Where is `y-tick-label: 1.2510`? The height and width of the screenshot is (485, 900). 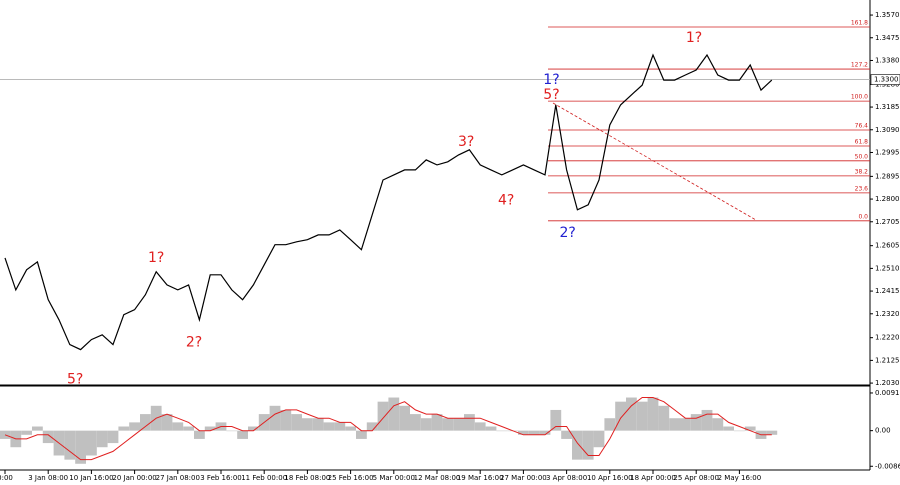
y-tick-label: 1.2510 is located at coordinates (887, 268).